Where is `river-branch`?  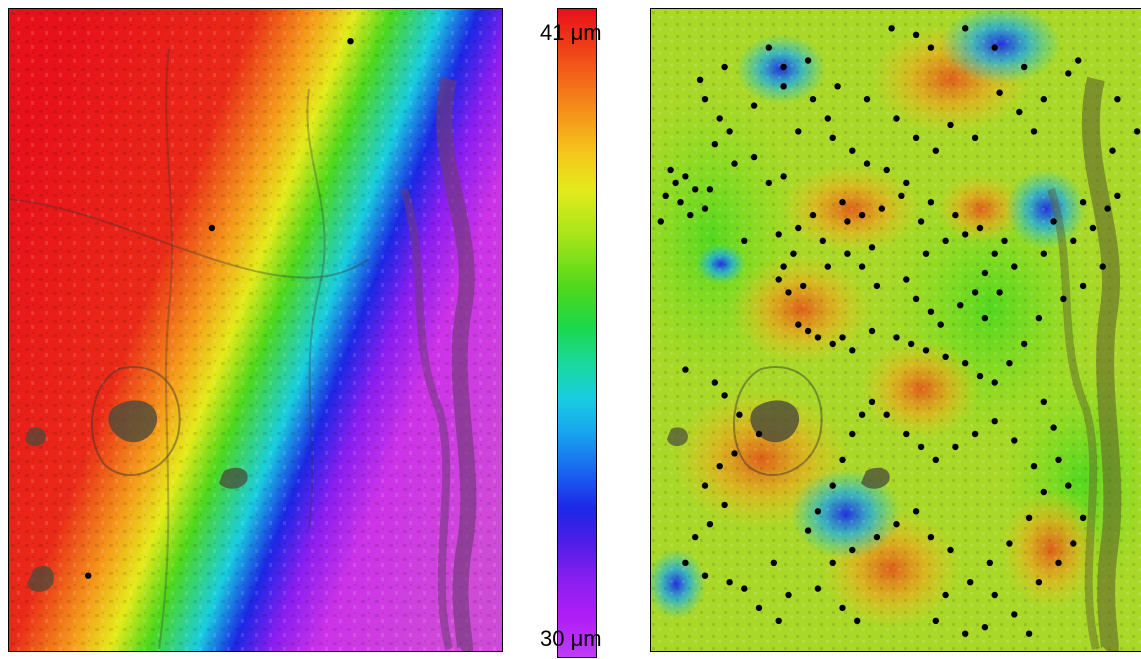
river-branch is located at coordinates (426, 418).